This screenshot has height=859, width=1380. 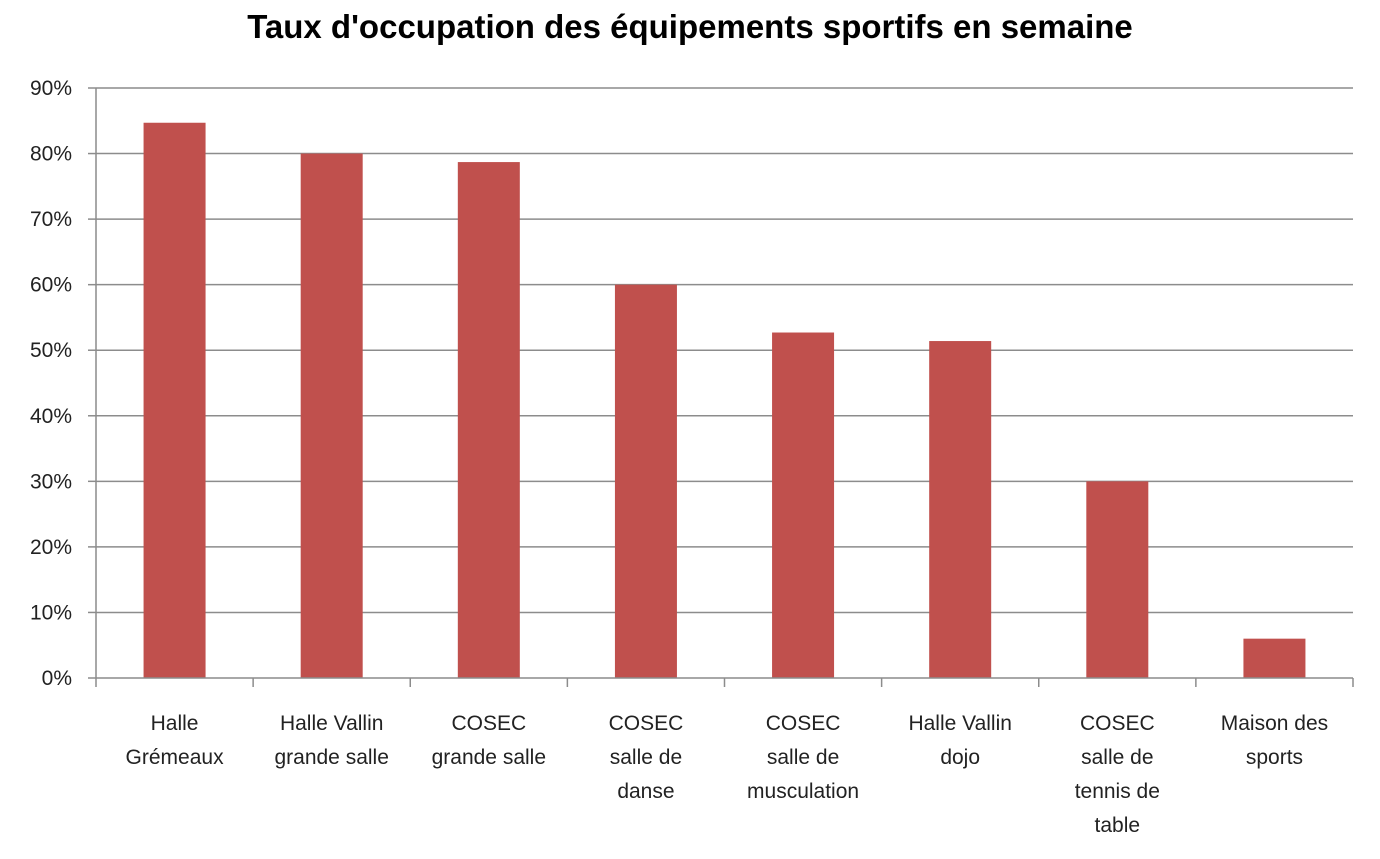 I want to click on y-tick-label: 60%, so click(x=51, y=285).